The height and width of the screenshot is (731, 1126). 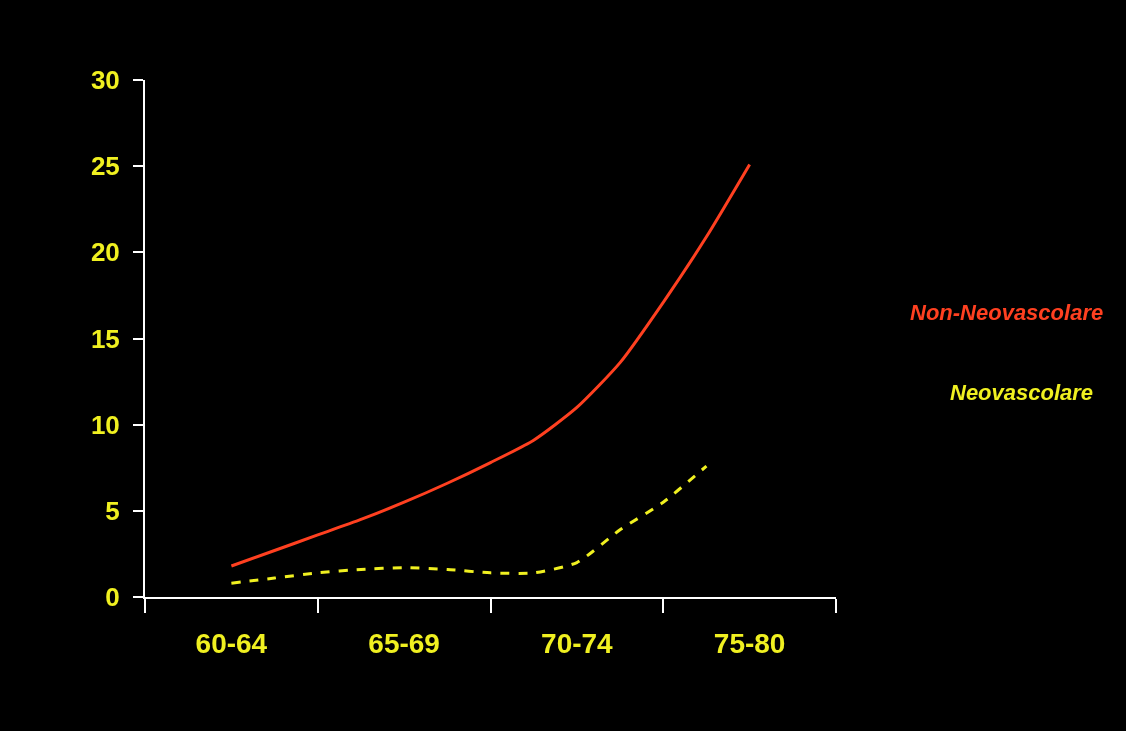 What do you see at coordinates (105, 252) in the screenshot?
I see `y-tick-label: 20` at bounding box center [105, 252].